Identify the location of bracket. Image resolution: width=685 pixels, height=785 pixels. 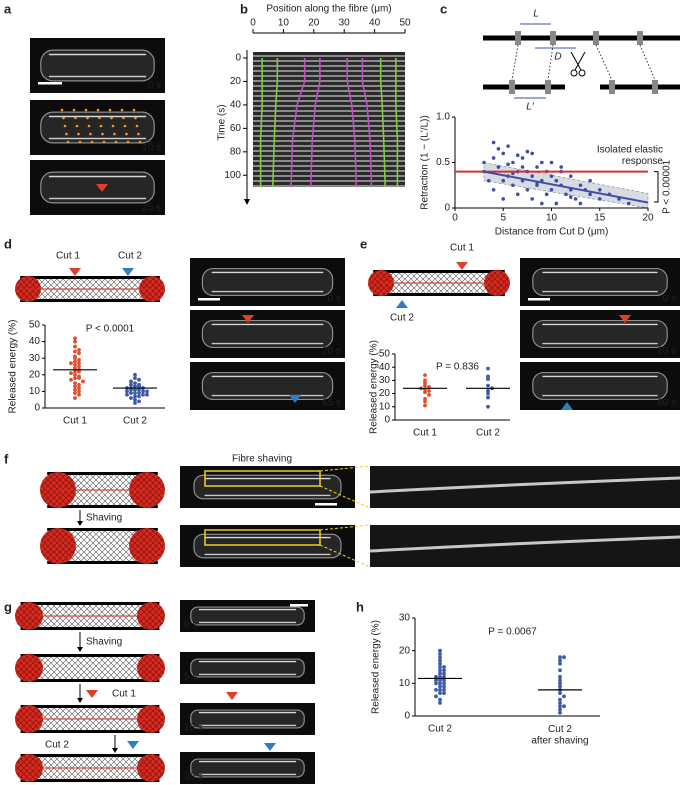
(656, 187).